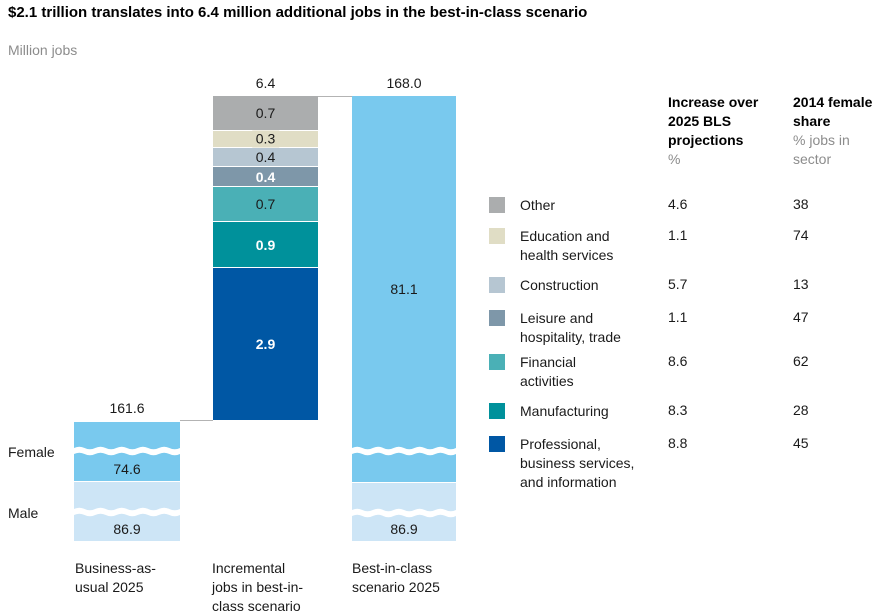 This screenshot has height=616, width=889. Describe the element at coordinates (567, 245) in the screenshot. I see `legend-label-education: Education and health services` at that location.